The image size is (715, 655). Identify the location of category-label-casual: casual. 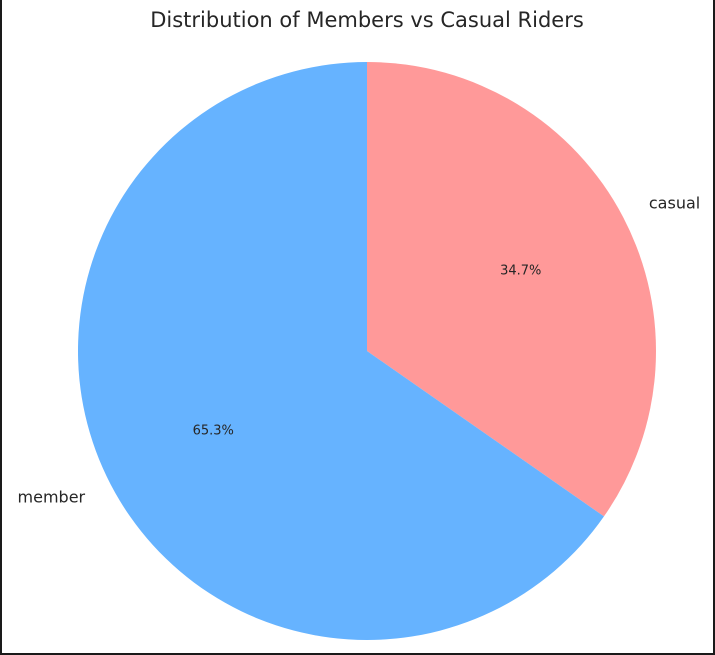
(674, 203).